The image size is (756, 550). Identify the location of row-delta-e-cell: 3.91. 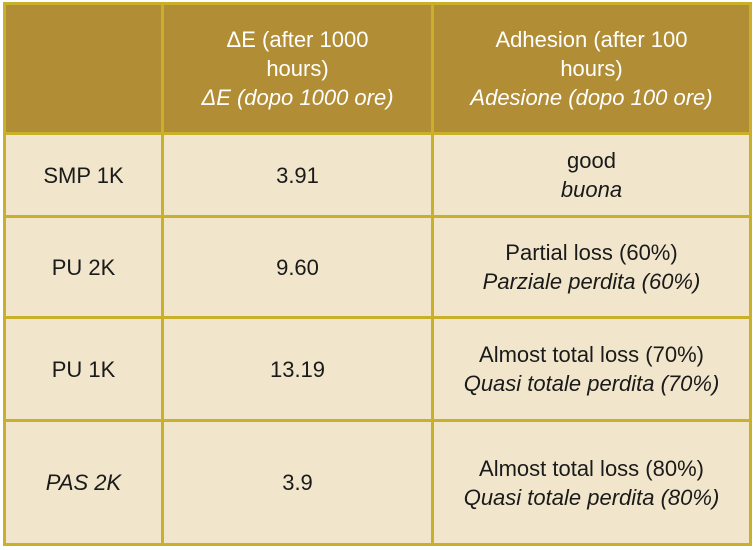
(297, 175).